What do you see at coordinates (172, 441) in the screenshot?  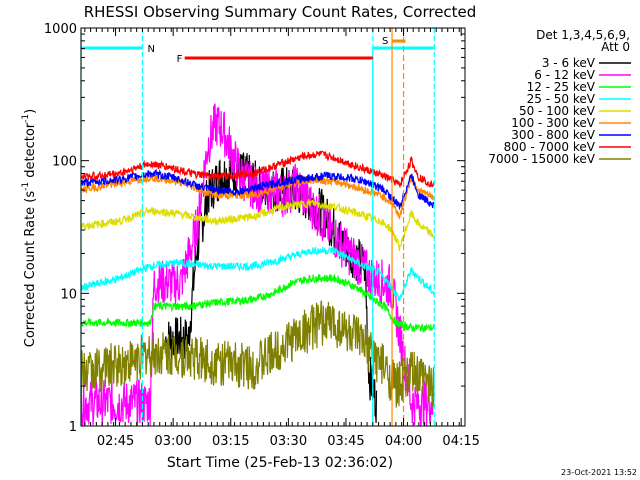 I see `x-tick-label: 03:00` at bounding box center [172, 441].